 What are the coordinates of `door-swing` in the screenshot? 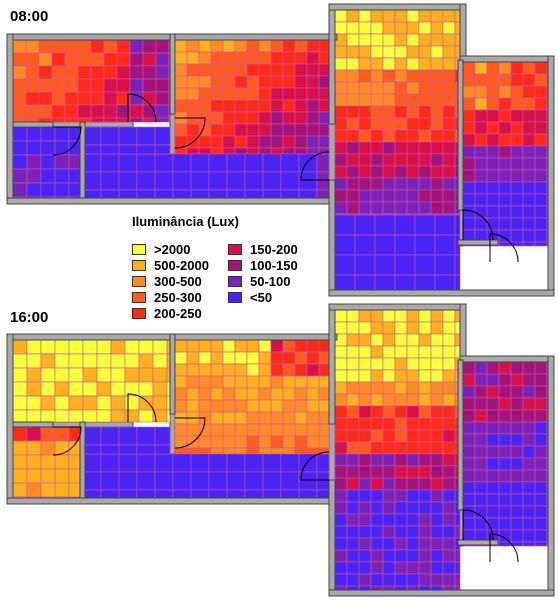 It's located at (67, 441).